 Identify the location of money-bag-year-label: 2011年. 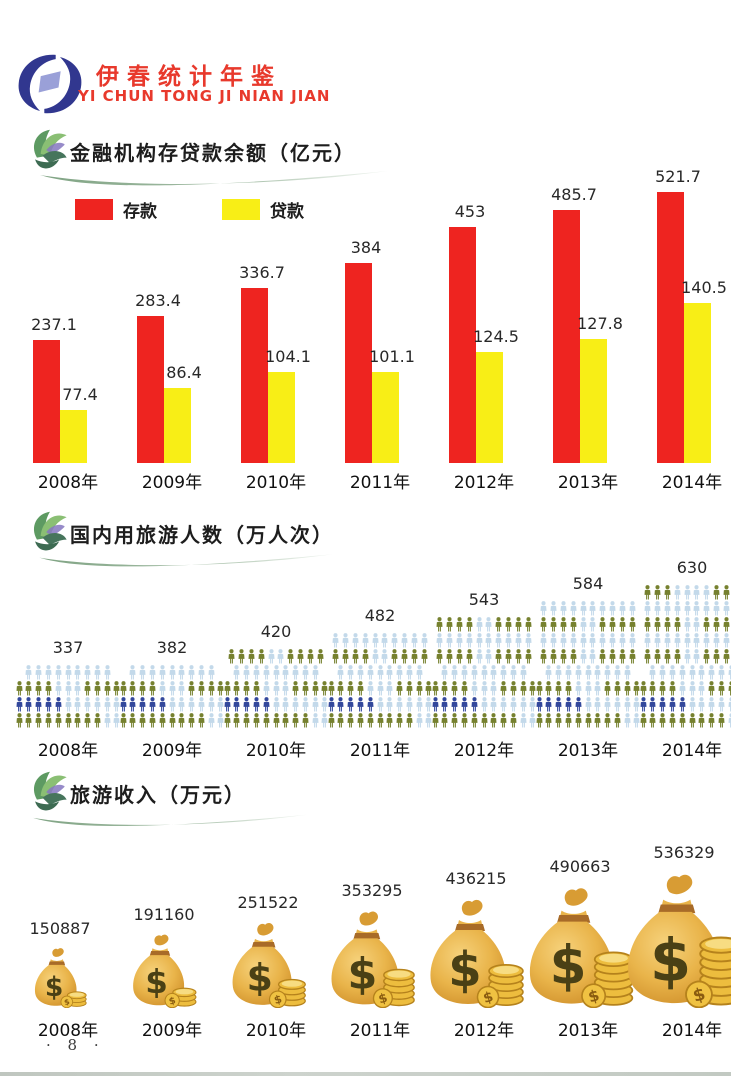
(380, 1031).